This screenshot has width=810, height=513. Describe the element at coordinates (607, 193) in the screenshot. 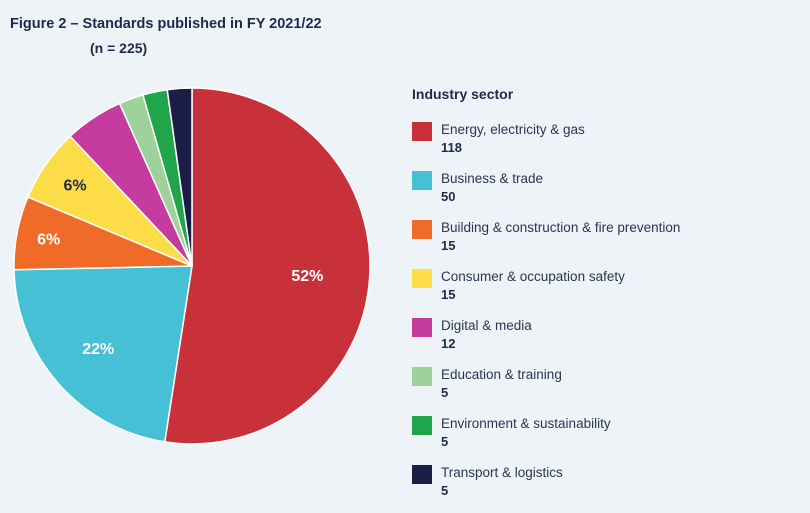

I see `legend-item: Business & trade 50` at that location.